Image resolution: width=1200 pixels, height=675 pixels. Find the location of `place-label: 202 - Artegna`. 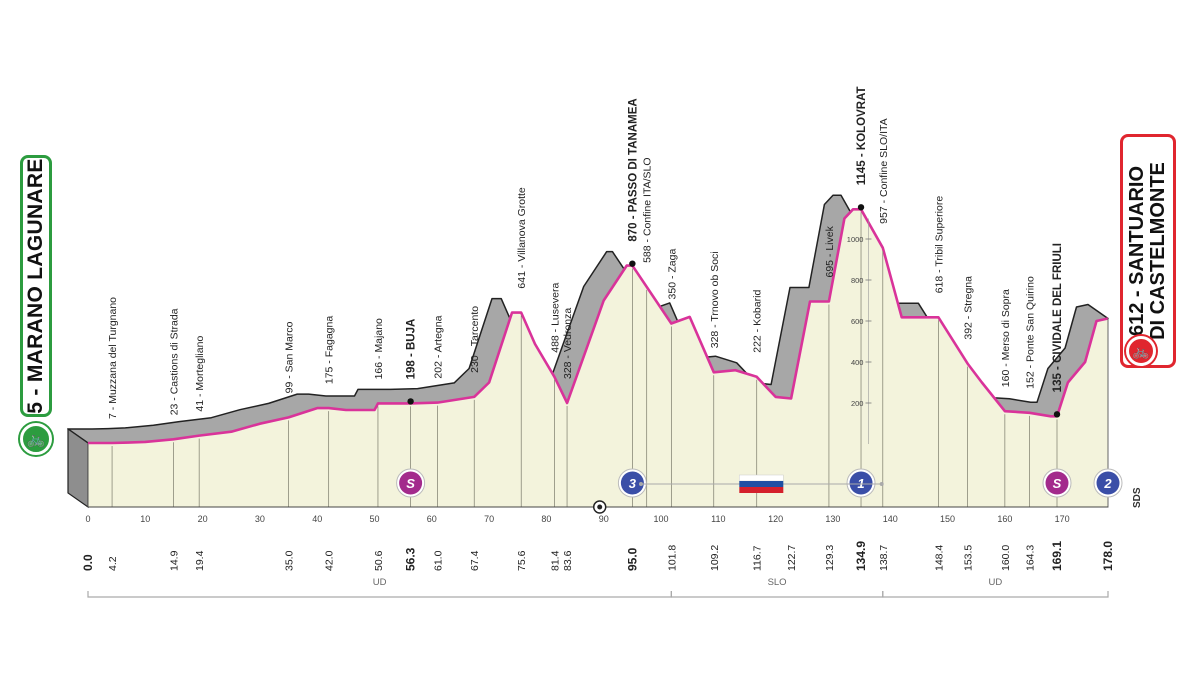

place-label: 202 - Artegna is located at coordinates (439, 346).